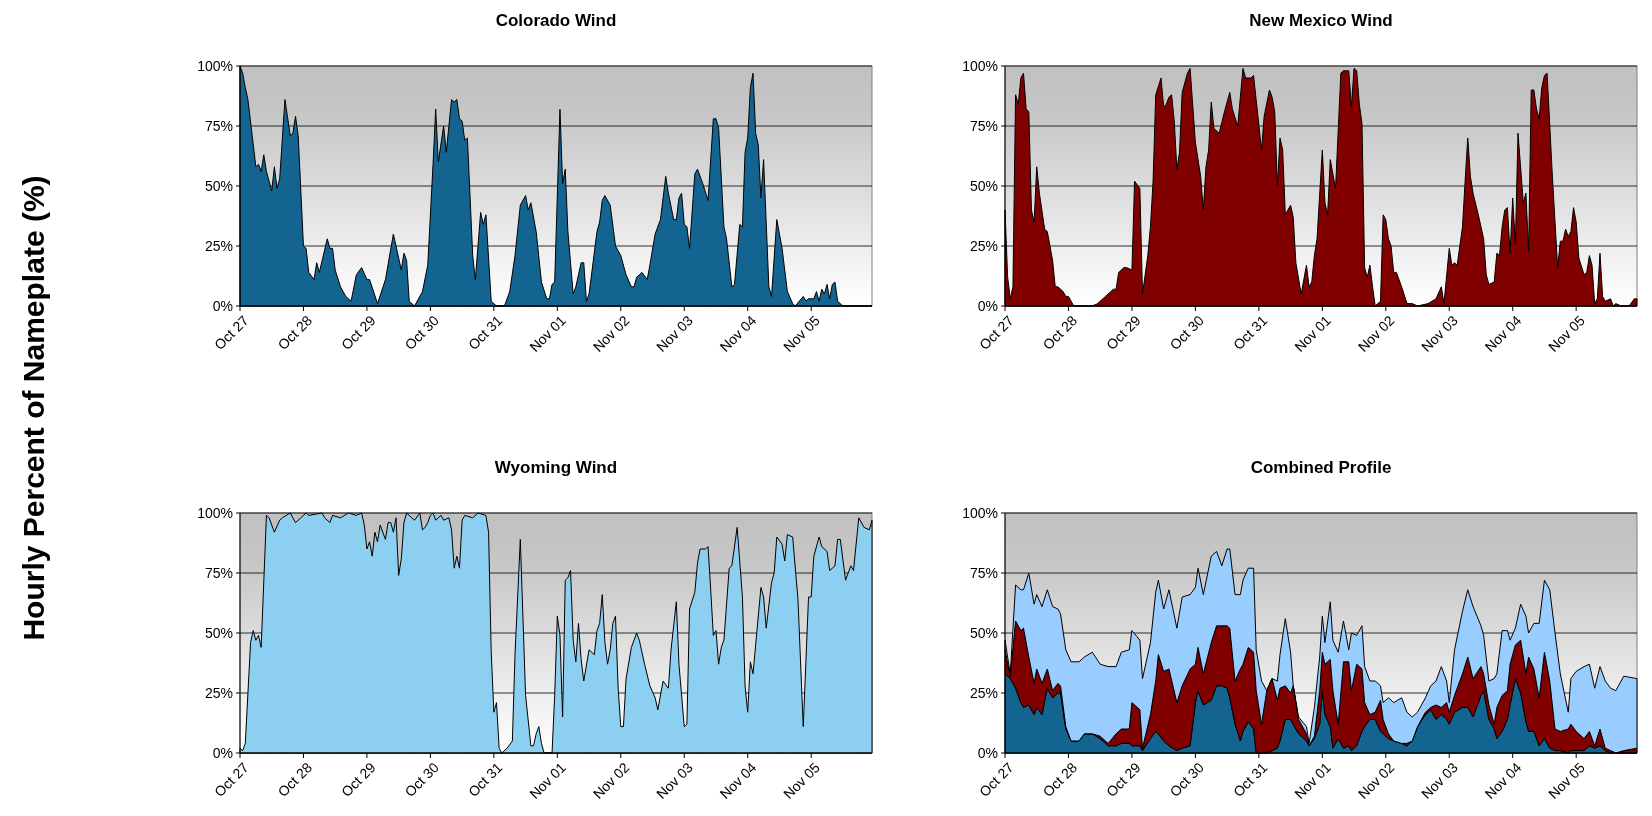 Image resolution: width=1652 pixels, height=816 pixels. Describe the element at coordinates (33, 408) in the screenshot. I see `y-axis-title: Hourly Percent of Nameplate (%)` at that location.